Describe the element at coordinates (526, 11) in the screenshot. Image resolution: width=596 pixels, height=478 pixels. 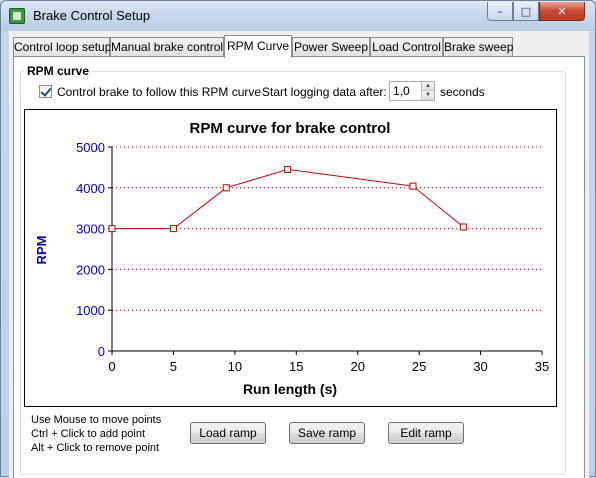
I see `maximize-button: □` at that location.